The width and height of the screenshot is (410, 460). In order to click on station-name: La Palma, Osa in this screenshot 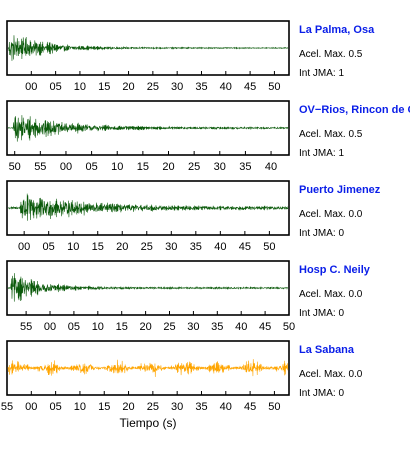, I will do `click(337, 30)`.